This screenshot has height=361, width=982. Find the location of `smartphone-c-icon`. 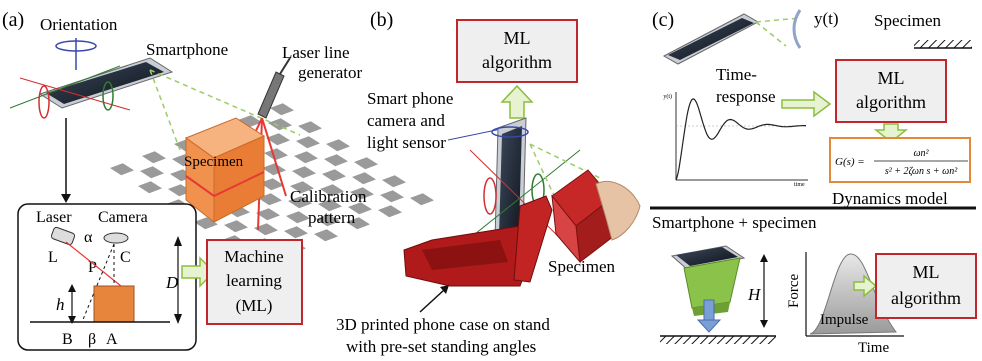

smartphone-c-icon is located at coordinates (711, 39).